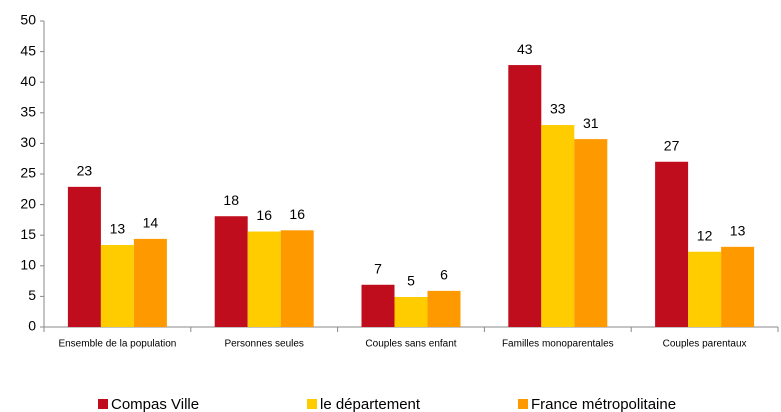 This screenshot has width=781, height=412. Describe the element at coordinates (603, 404) in the screenshot. I see `legend-label: France métropolitaine` at that location.